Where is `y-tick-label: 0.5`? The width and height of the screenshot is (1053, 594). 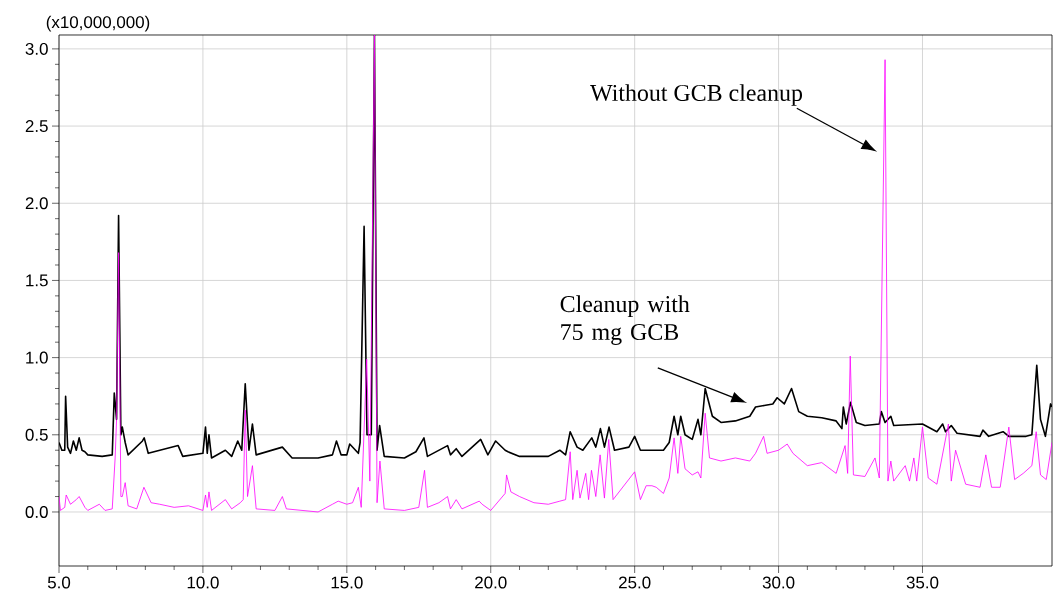
y-tick-label: 0.5 is located at coordinates (36, 434).